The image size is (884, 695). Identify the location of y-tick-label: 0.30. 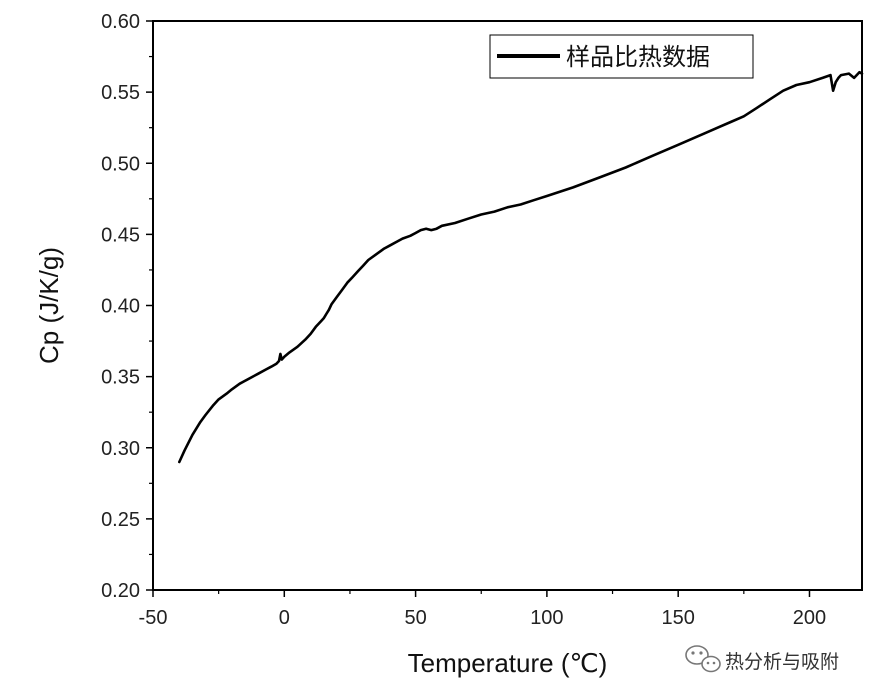
(120, 449).